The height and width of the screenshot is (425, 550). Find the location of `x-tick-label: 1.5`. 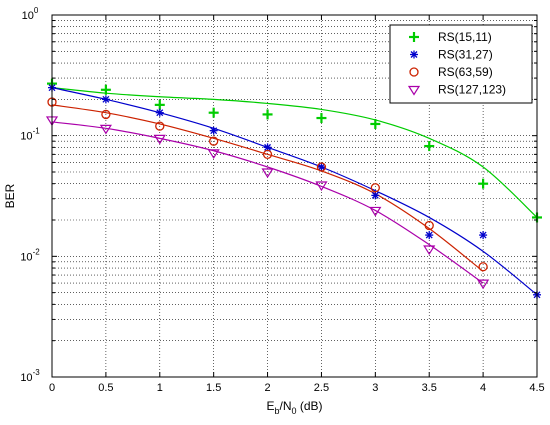

x-tick-label: 1.5 is located at coordinates (213, 388).